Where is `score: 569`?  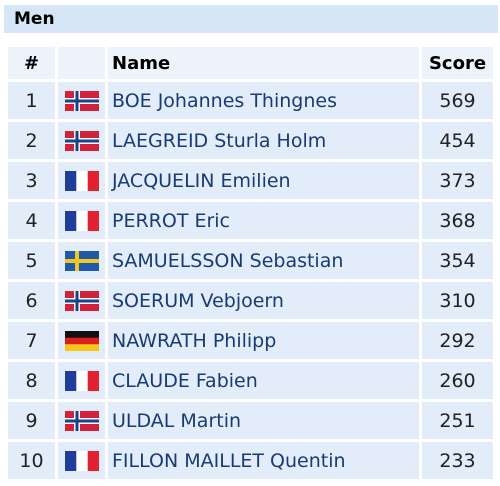
score: 569 is located at coordinates (457, 100).